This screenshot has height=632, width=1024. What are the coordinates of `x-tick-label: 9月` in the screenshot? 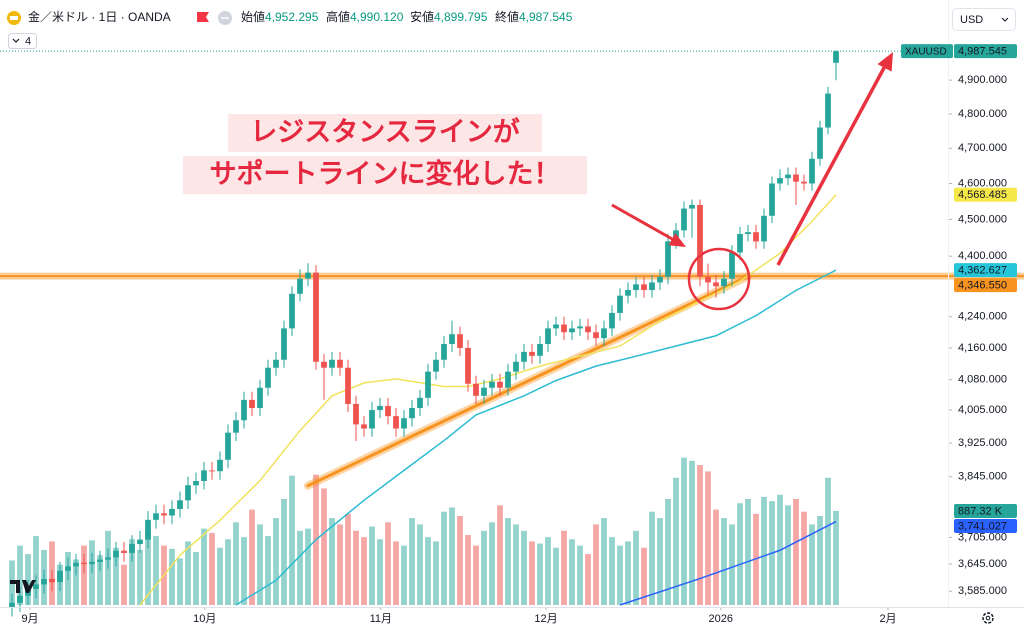 It's located at (29, 619).